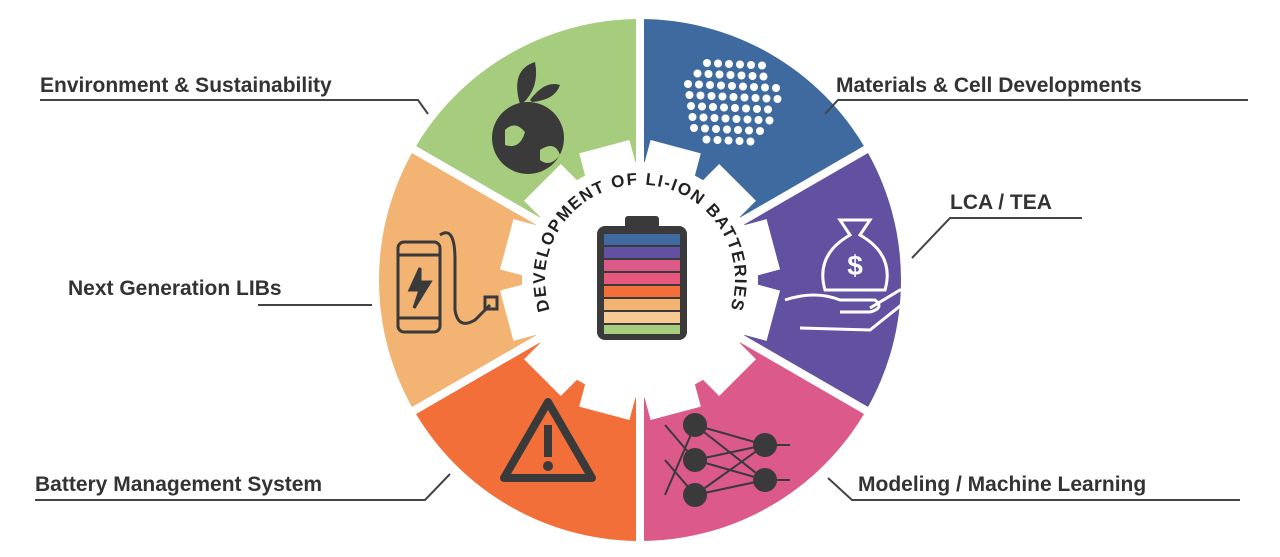  Describe the element at coordinates (178, 484) in the screenshot. I see `node-label: Battery Management System` at that location.